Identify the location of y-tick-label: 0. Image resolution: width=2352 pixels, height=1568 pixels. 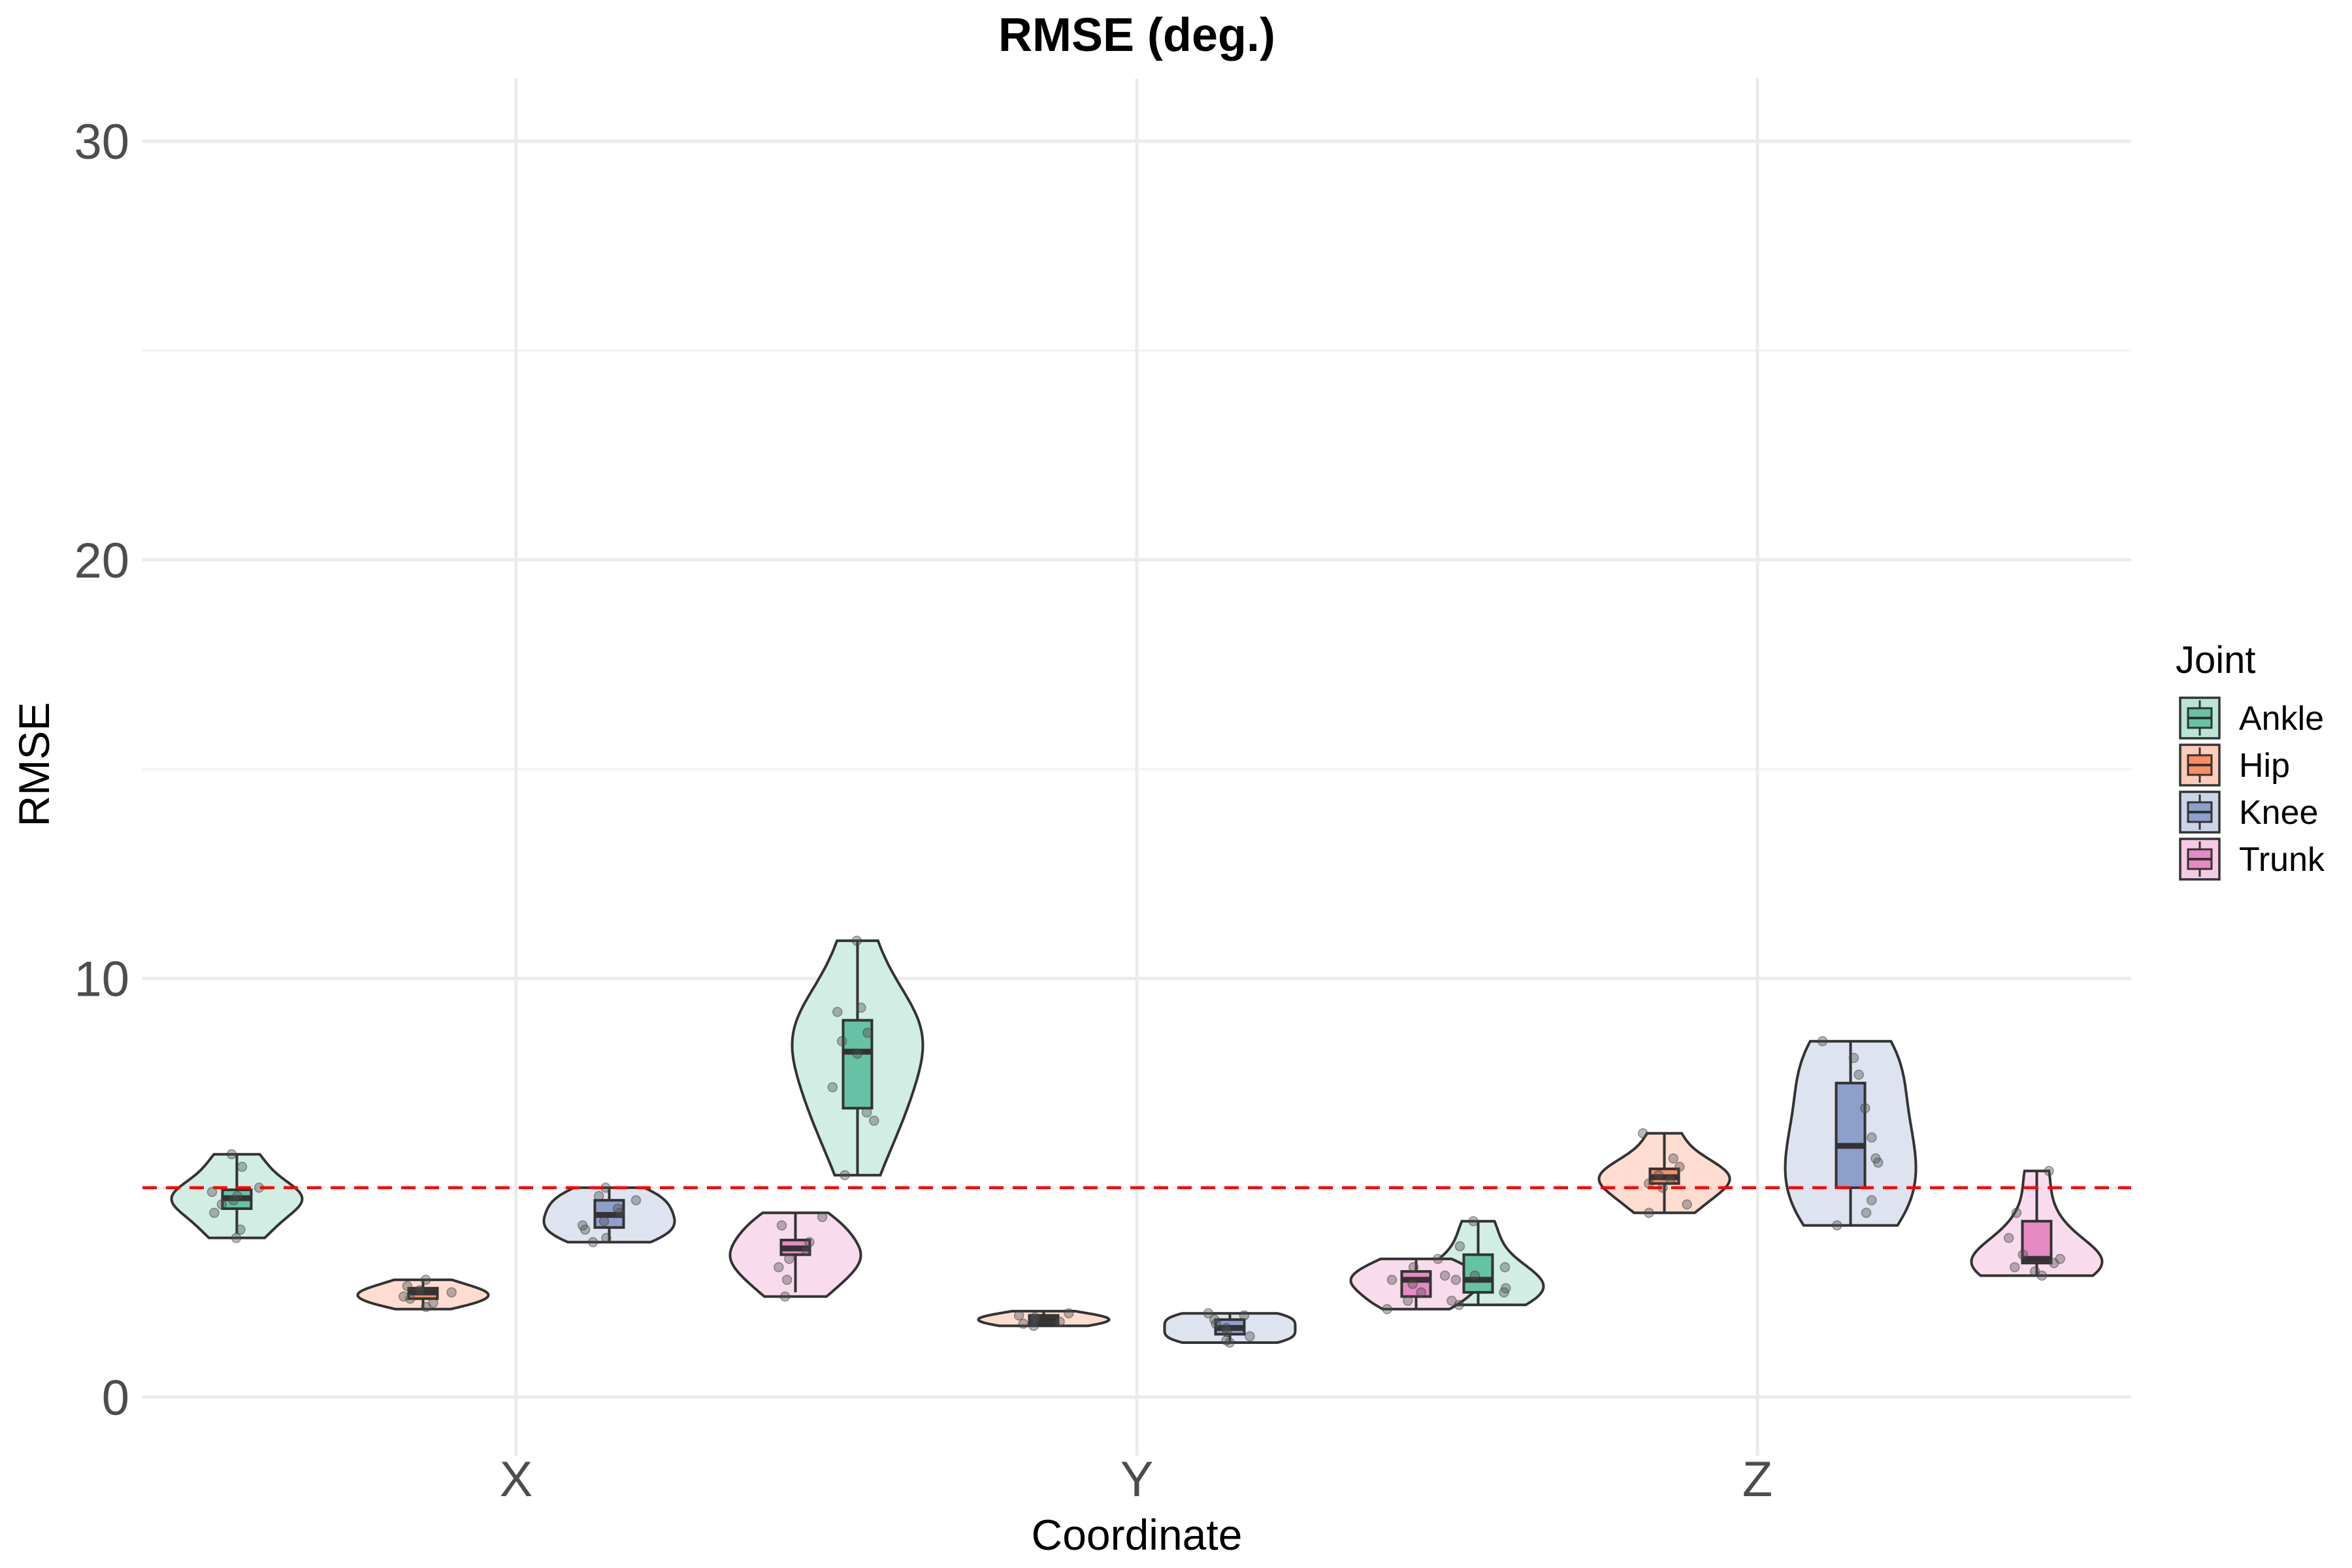
(115, 1398).